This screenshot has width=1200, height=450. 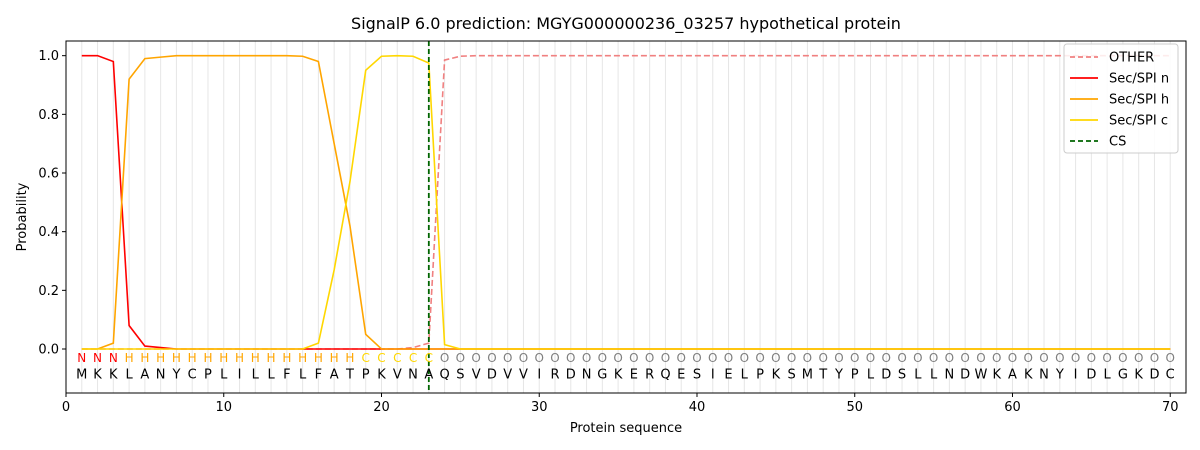 What do you see at coordinates (1131, 58) in the screenshot?
I see `legend-label: OTHER` at bounding box center [1131, 58].